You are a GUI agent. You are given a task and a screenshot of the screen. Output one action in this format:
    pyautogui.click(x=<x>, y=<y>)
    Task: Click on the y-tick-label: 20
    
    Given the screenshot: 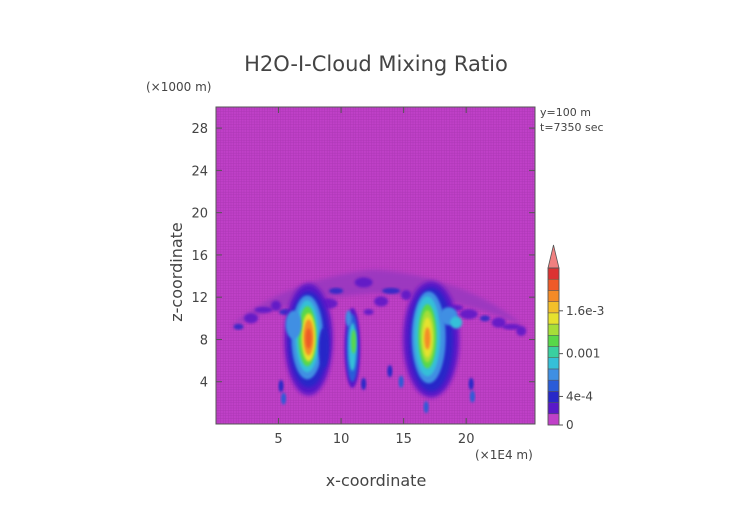 What is the action you would take?
    pyautogui.click(x=199, y=214)
    